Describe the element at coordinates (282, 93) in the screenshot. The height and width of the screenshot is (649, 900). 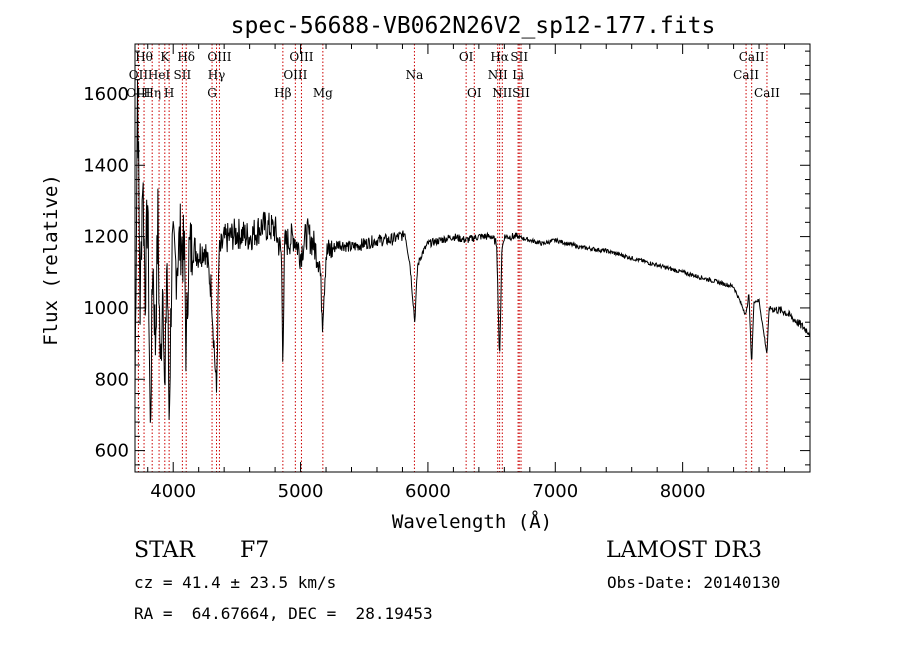
I see `line-label: Hβ` at that location.